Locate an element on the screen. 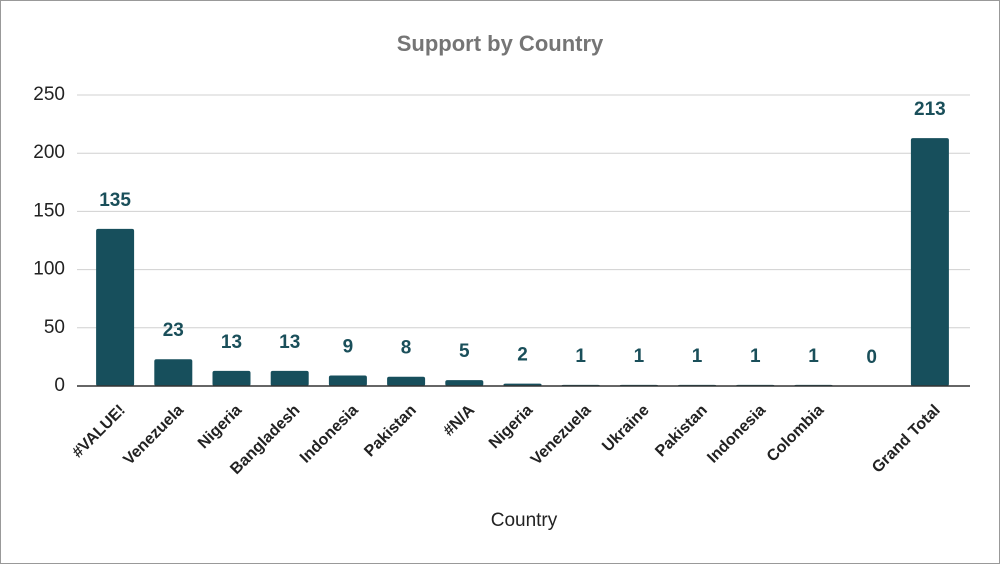 The height and width of the screenshot is (564, 1000). y-tick-label: 50 is located at coordinates (54, 327).